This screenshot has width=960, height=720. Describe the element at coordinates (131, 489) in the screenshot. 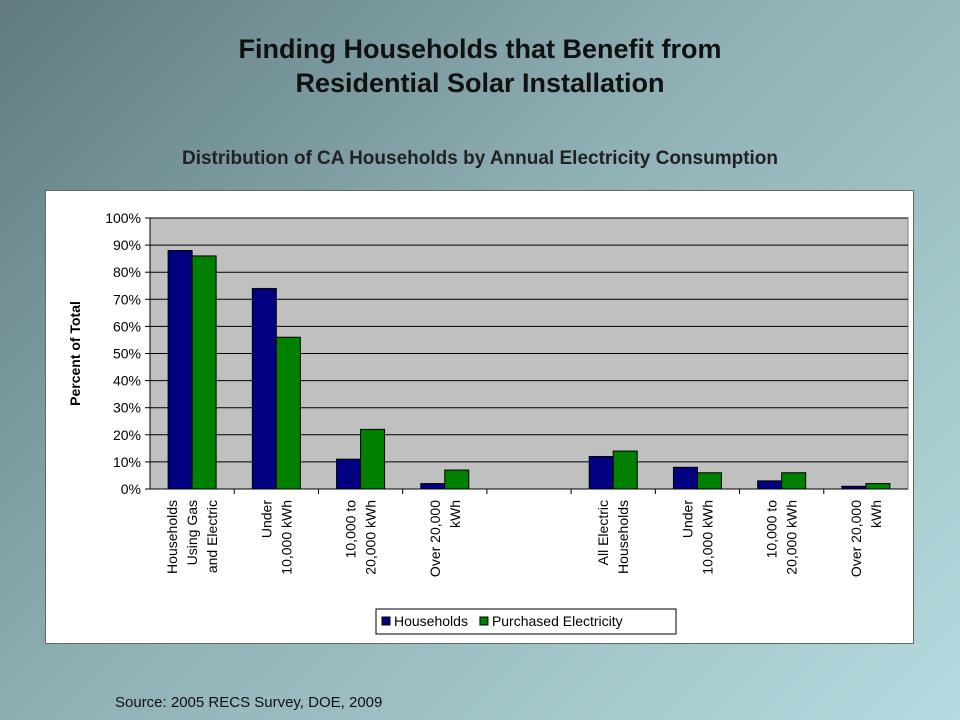

I see `y-tick-label: 0%` at that location.